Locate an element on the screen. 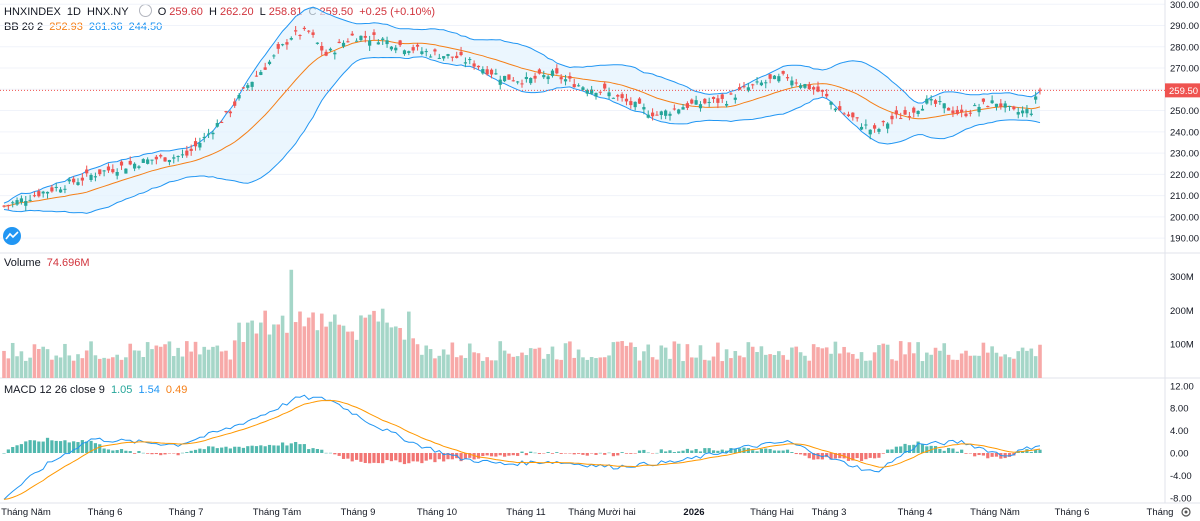 This screenshot has height=521, width=1200. bb-basis-value: 252.93 is located at coordinates (66, 27).